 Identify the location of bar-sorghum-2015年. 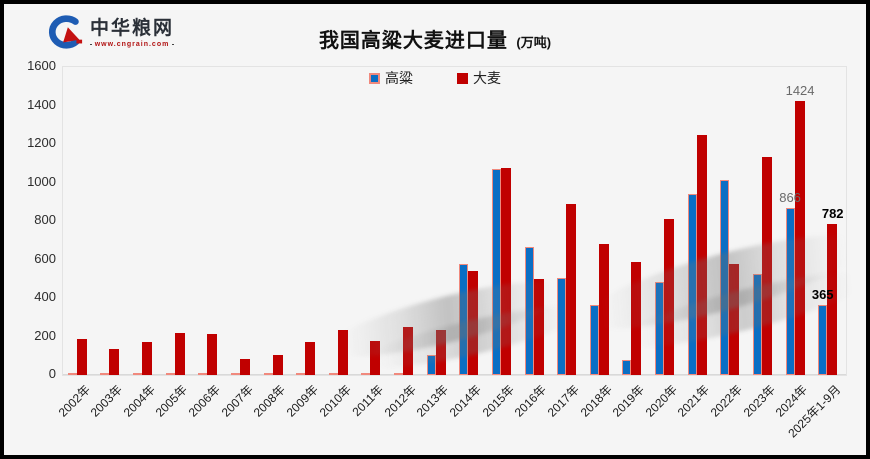
(496, 272).